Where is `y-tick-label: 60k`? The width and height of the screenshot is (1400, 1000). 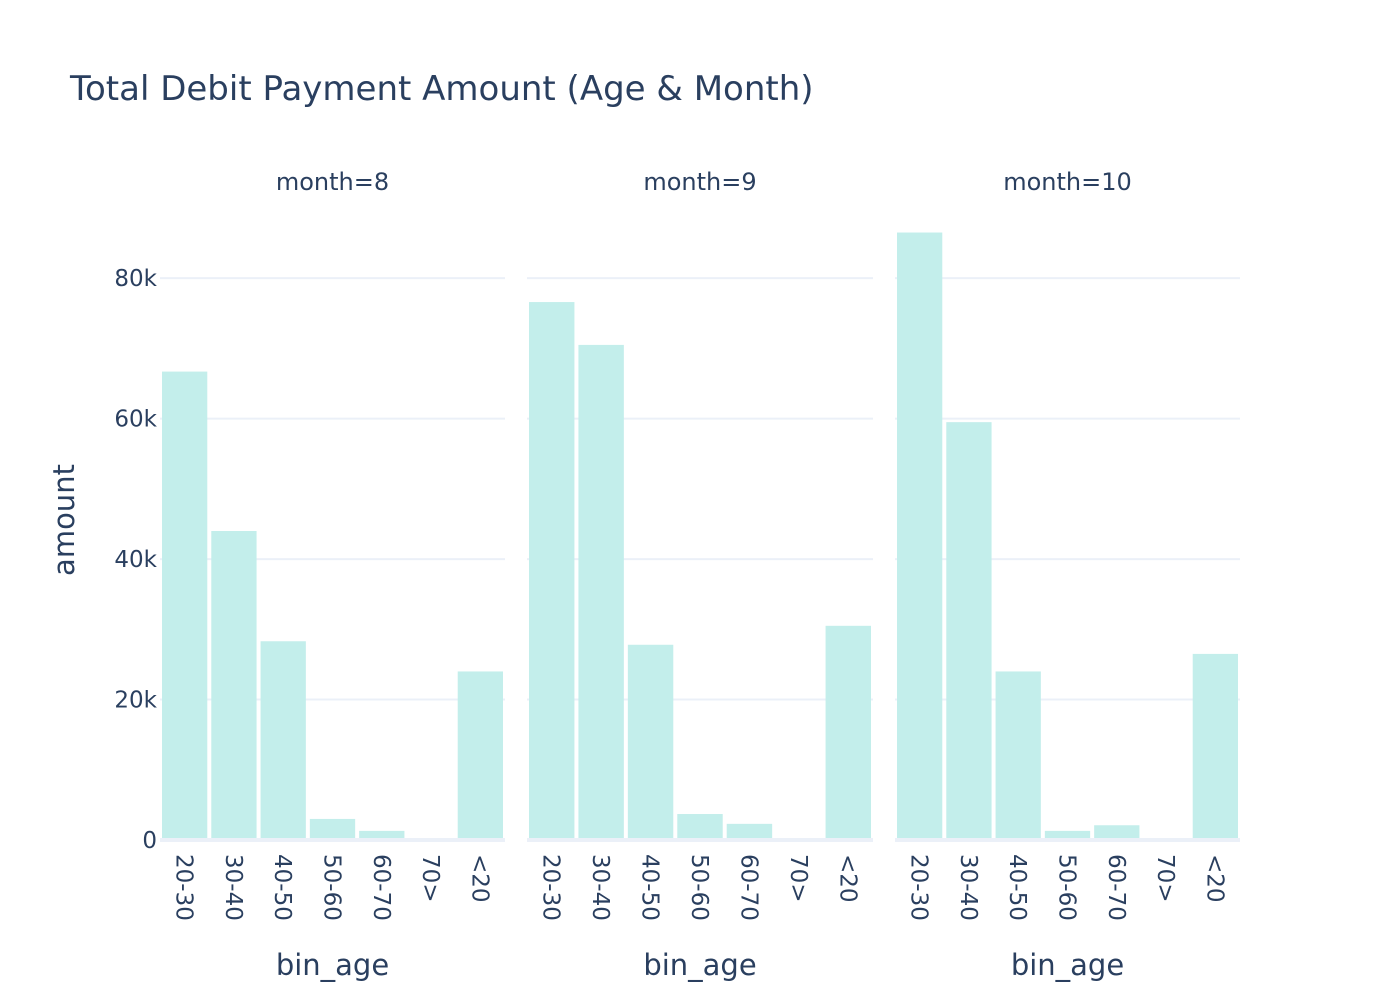 y-tick-label: 60k is located at coordinates (135, 420).